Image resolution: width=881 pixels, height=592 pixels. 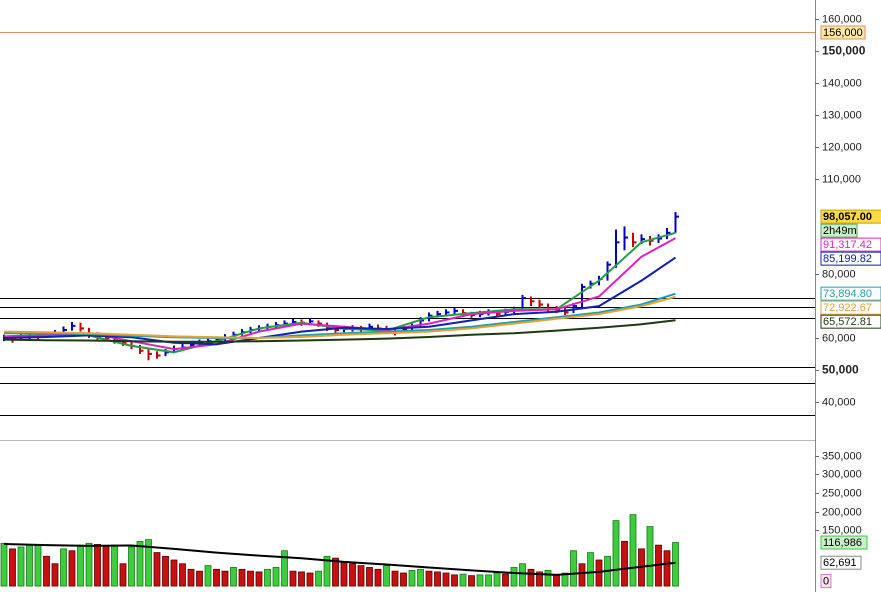 I want to click on last-price-label-box, so click(x=850, y=216).